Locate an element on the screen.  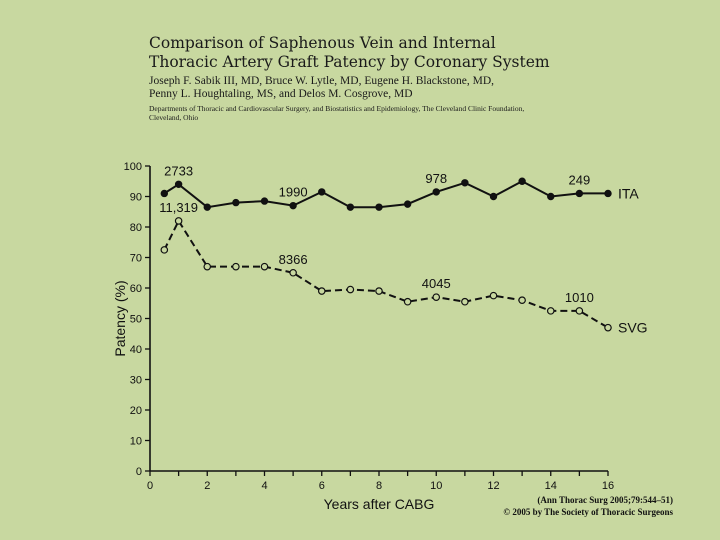
x-tick-label: 14 is located at coordinates (551, 486).